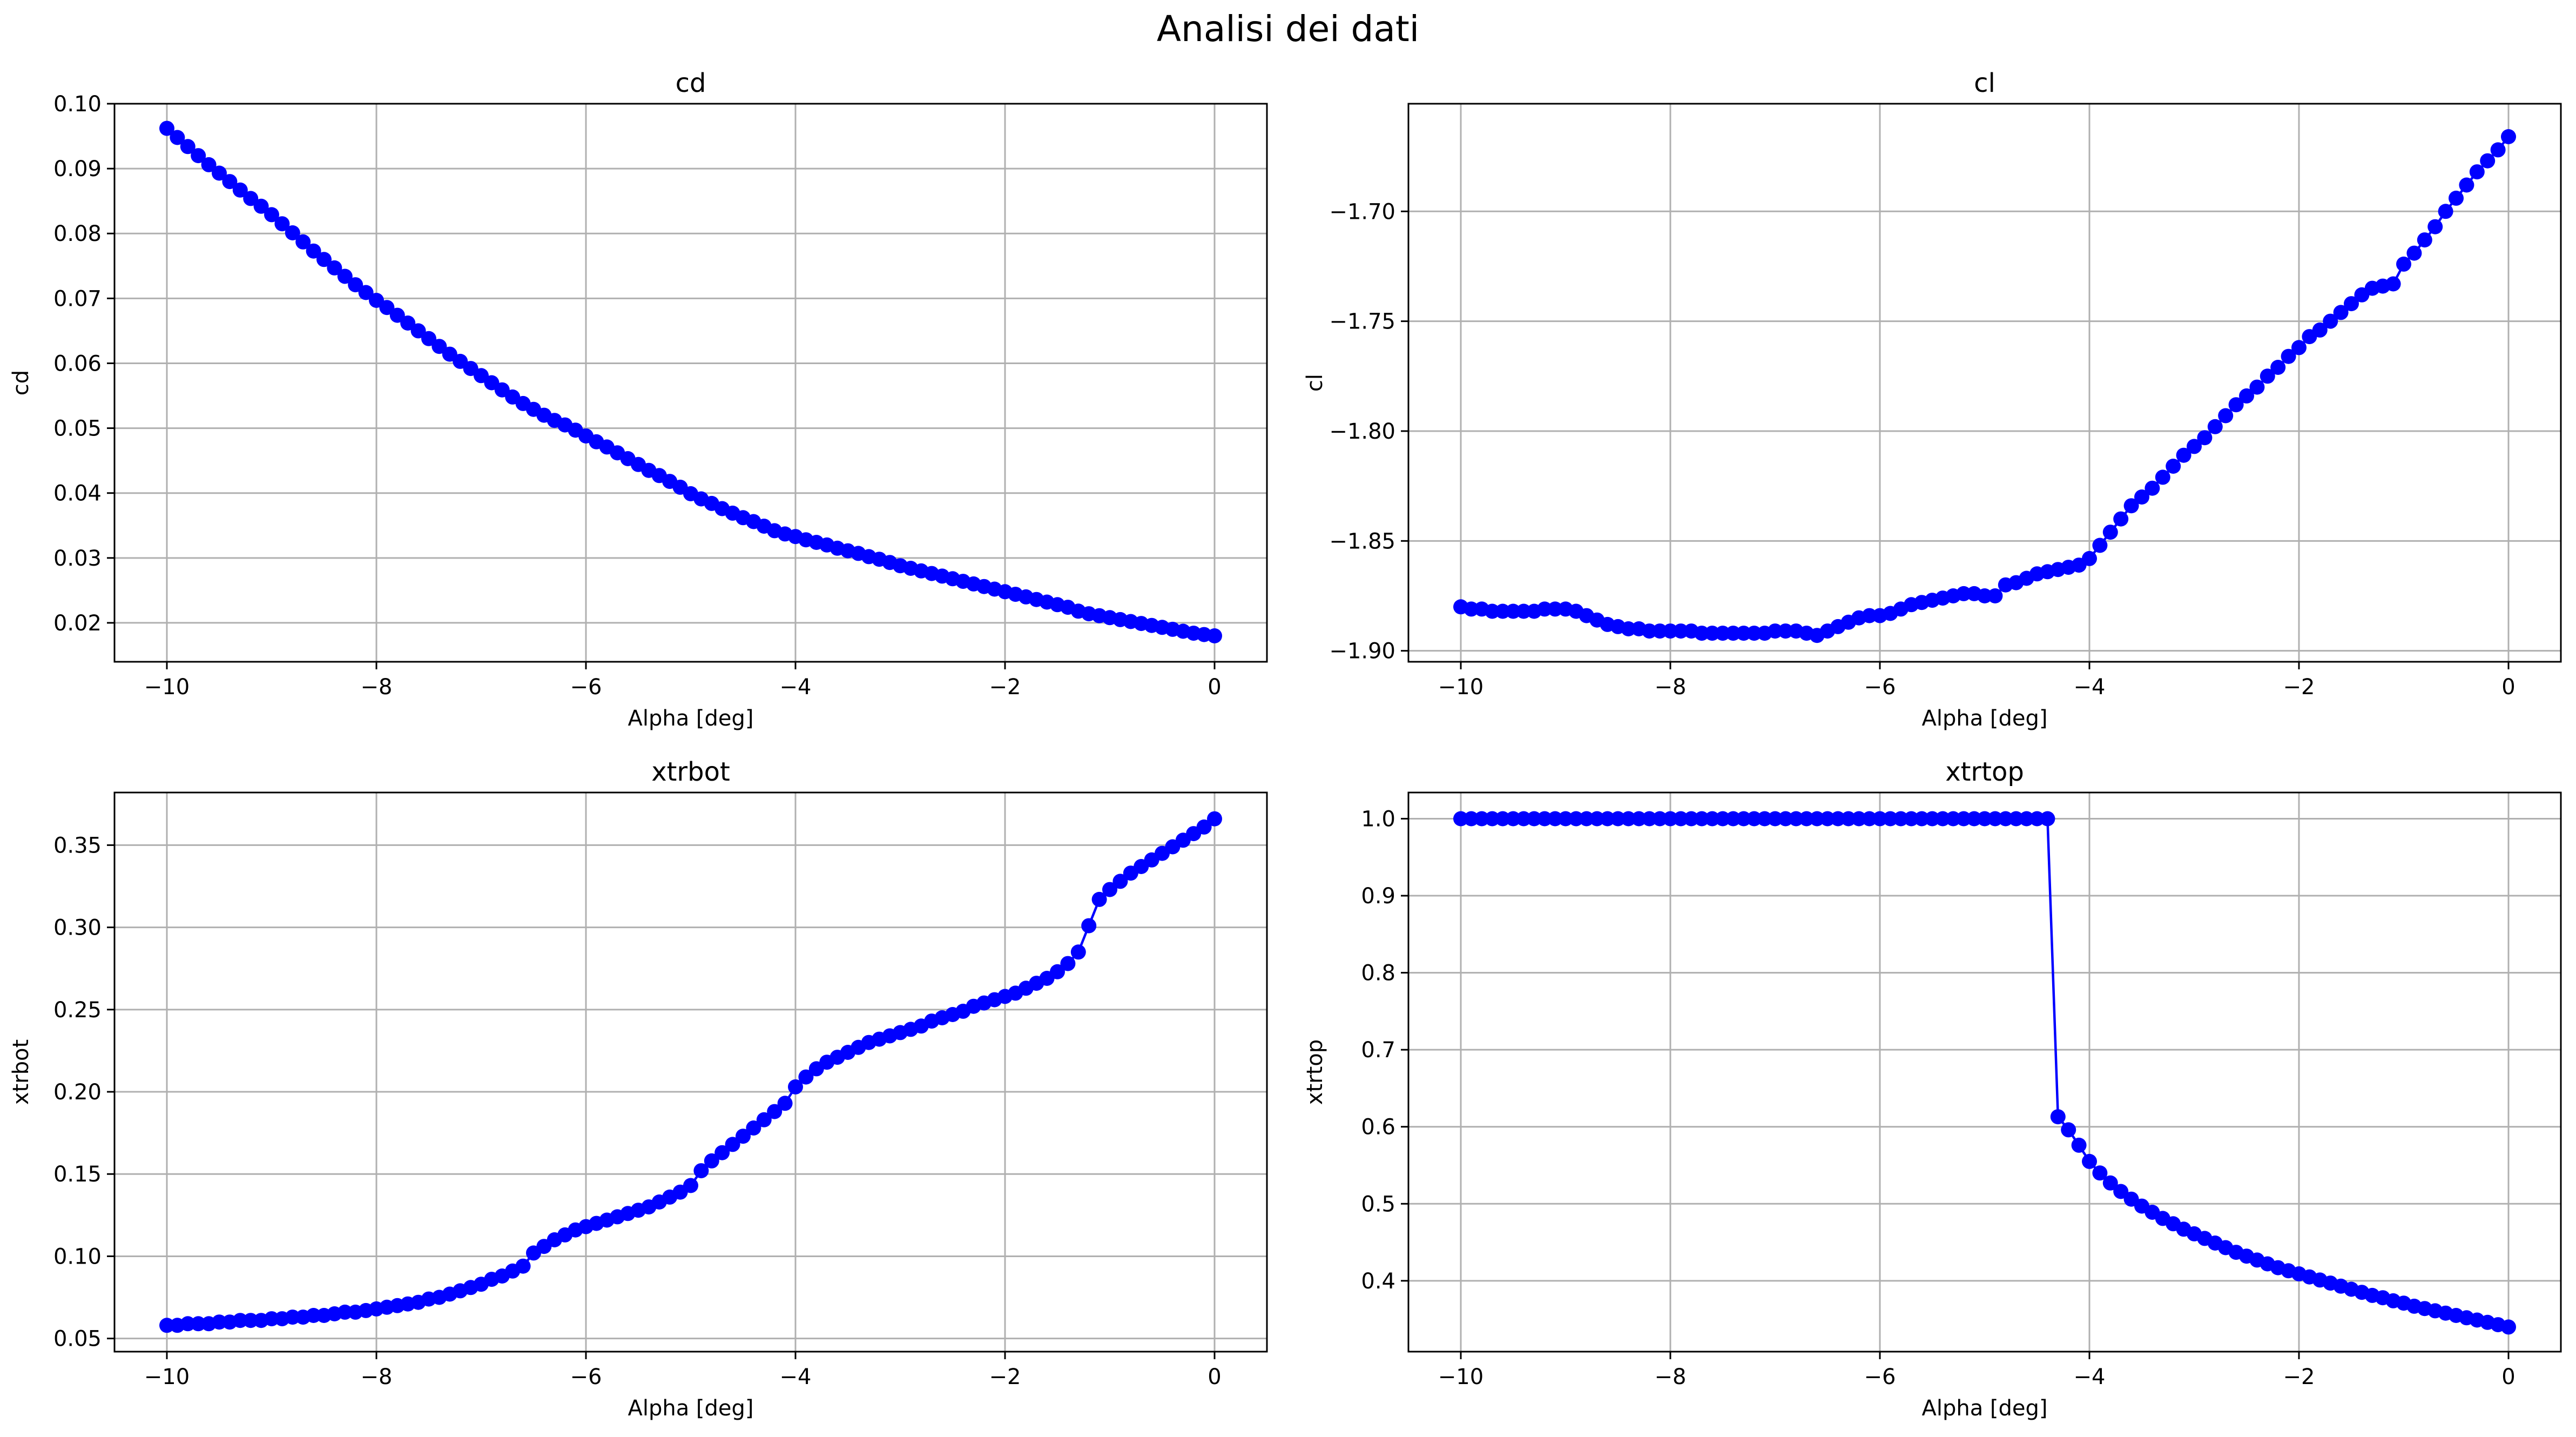 Image resolution: width=2576 pixels, height=1437 pixels. What do you see at coordinates (77, 104) in the screenshot?
I see `y-tick-label: 0.10` at bounding box center [77, 104].